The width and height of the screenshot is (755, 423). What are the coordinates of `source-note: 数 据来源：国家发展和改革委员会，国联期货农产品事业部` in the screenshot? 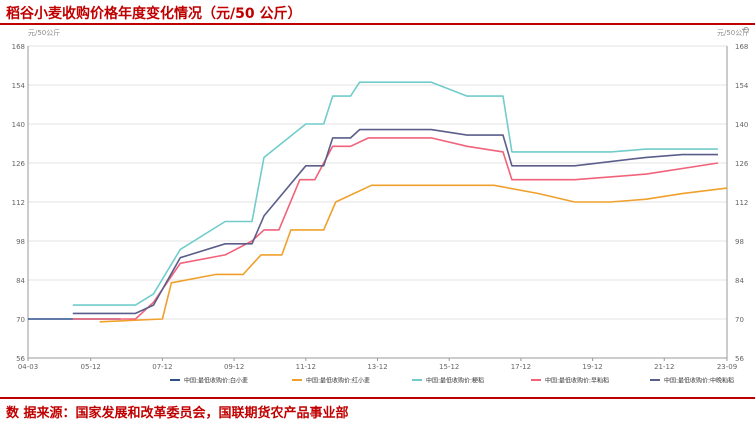 It's located at (177, 413).